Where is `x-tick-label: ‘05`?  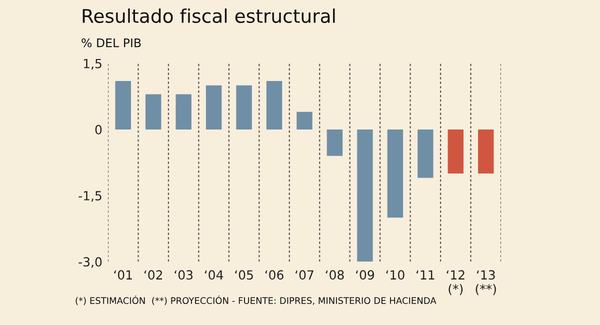 x-tick-label: ‘05 is located at coordinates (244, 275).